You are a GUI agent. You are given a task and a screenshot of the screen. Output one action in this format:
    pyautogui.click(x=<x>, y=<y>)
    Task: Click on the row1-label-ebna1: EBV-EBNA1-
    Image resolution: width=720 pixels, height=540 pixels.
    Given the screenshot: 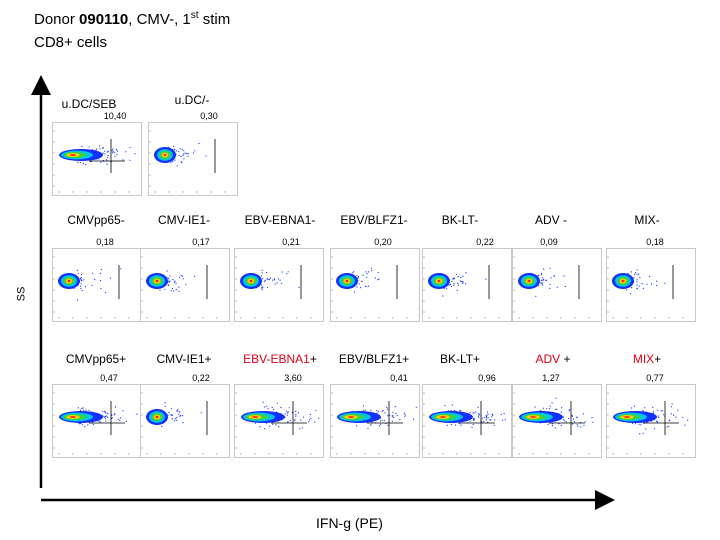 What is the action you would take?
    pyautogui.click(x=280, y=220)
    